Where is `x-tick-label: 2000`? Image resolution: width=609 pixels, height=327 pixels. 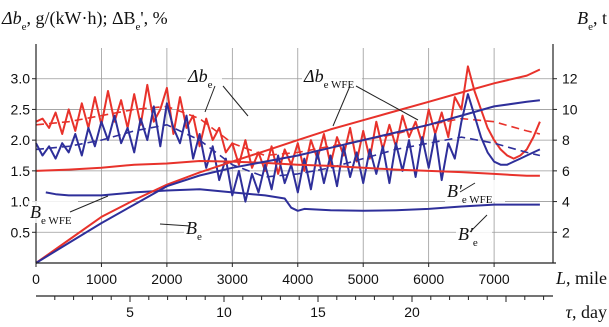 x-tick-label: 2000 is located at coordinates (166, 279).